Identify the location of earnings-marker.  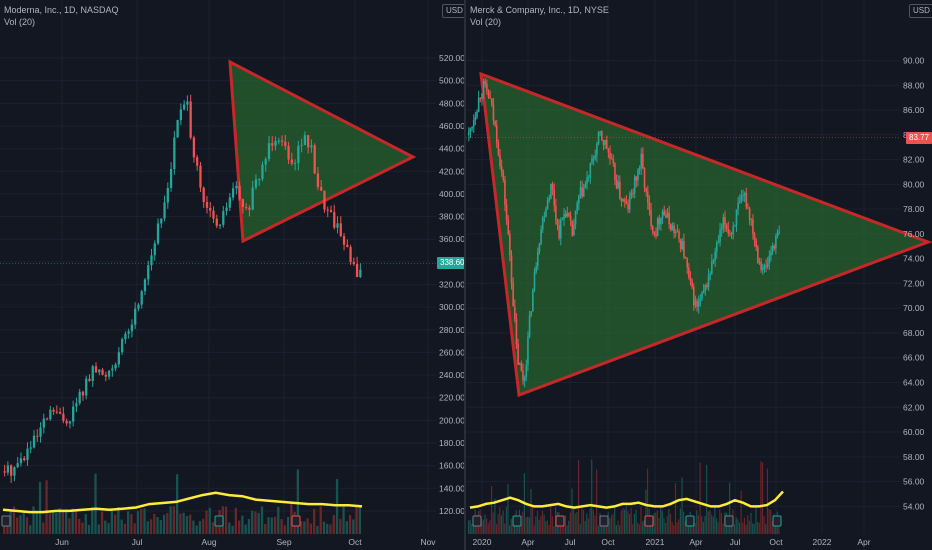
(517, 521).